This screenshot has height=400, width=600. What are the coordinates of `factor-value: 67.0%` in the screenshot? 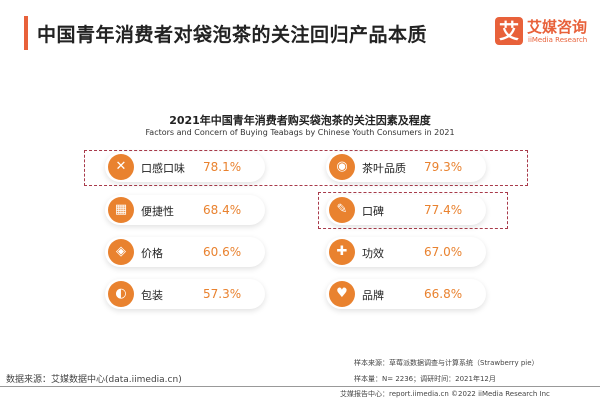 It's located at (443, 252).